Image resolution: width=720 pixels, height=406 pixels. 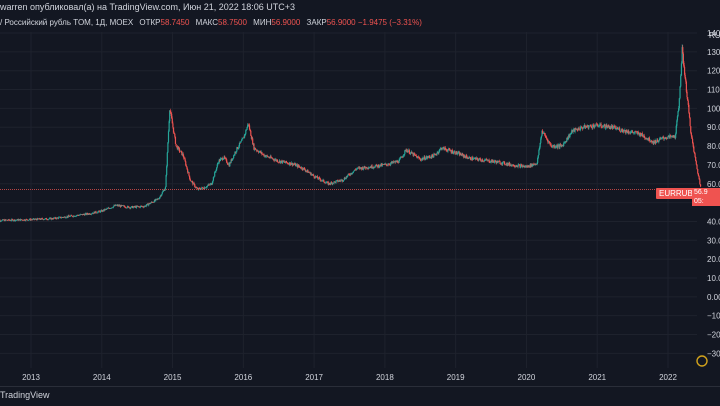 What do you see at coordinates (31, 377) in the screenshot?
I see `x-tick-label: 2013` at bounding box center [31, 377].